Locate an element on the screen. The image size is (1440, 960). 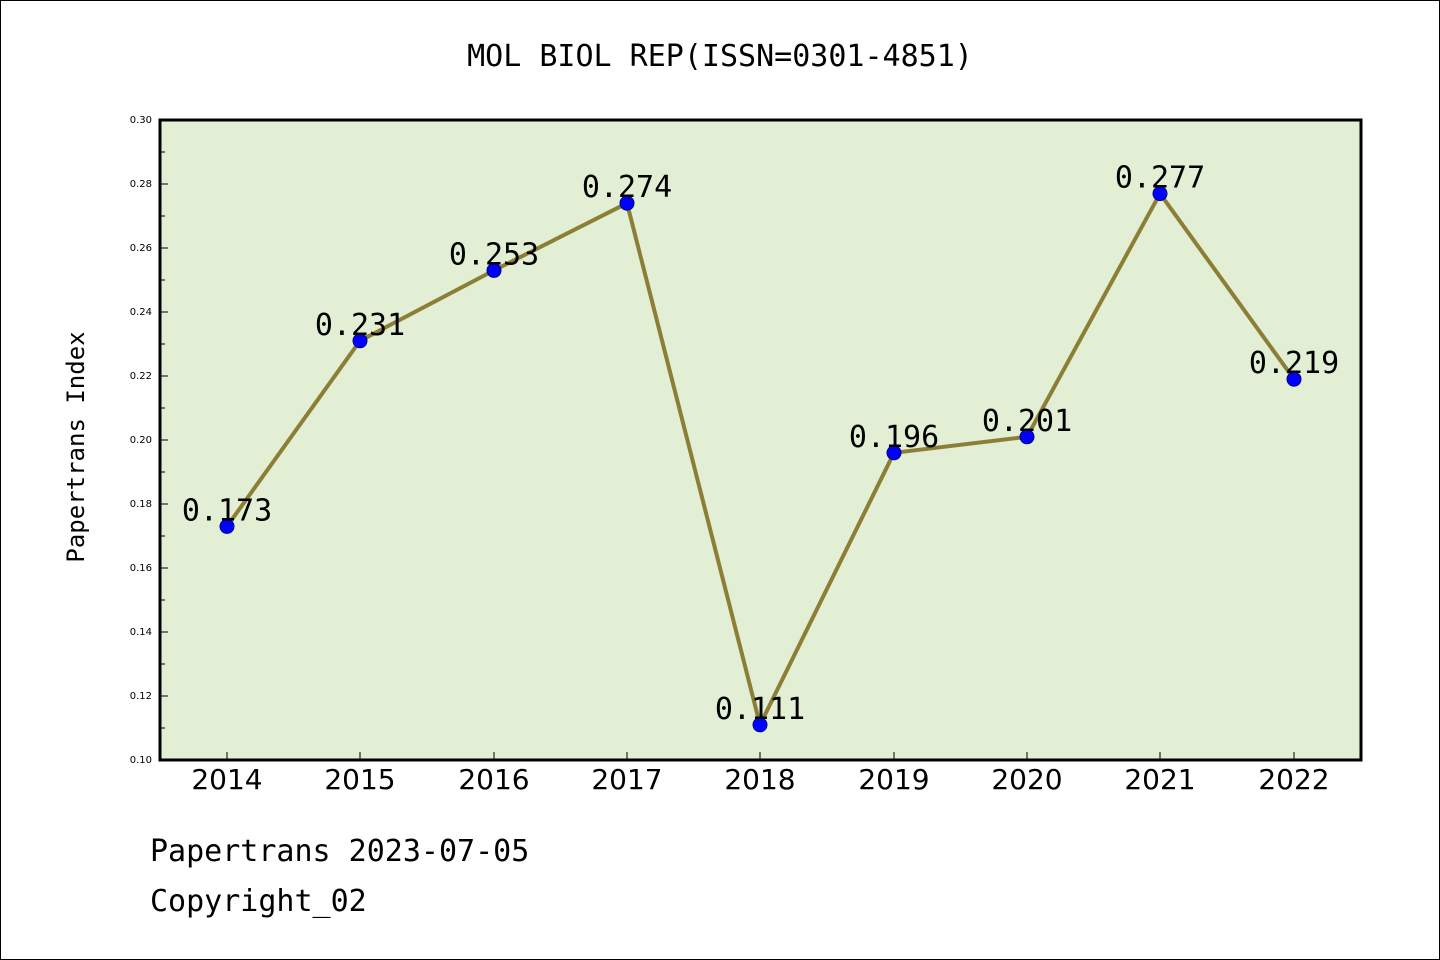
y-tick-label: 0.30 is located at coordinates (141, 120).